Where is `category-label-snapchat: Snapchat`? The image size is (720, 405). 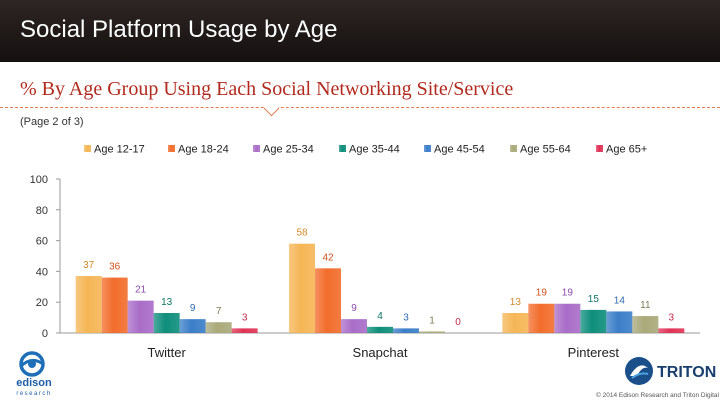
category-label-snapchat: Snapchat is located at coordinates (380, 352).